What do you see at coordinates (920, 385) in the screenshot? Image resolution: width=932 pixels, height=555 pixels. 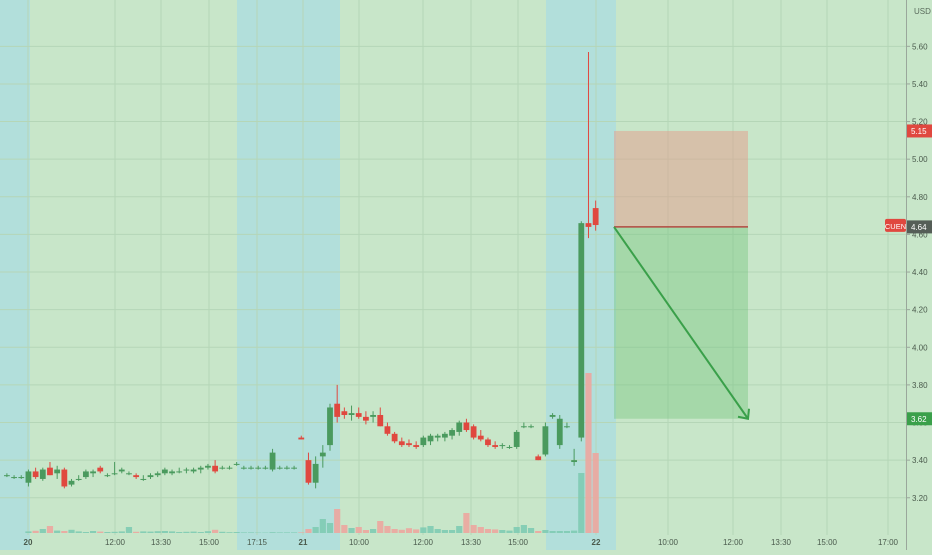 I see `price-tick-label: 3.80` at bounding box center [920, 385].